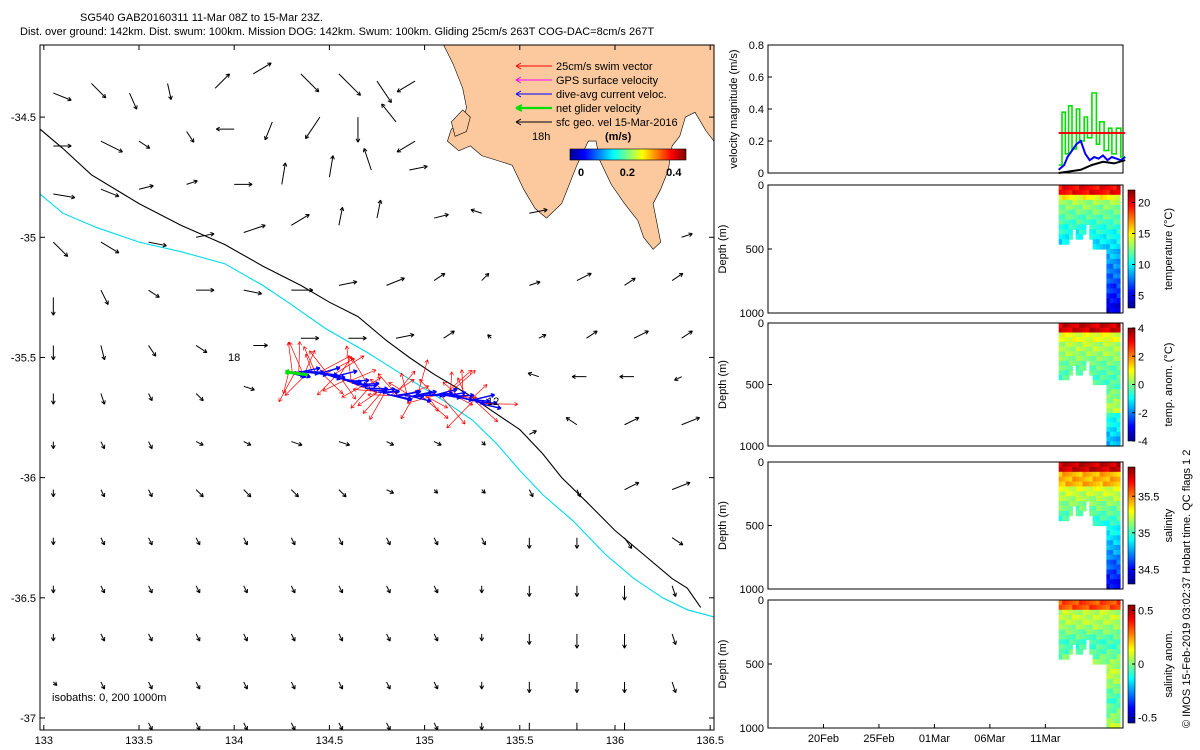  Describe the element at coordinates (464, 395) in the screenshot. I see `dac-vector-arrow` at that location.